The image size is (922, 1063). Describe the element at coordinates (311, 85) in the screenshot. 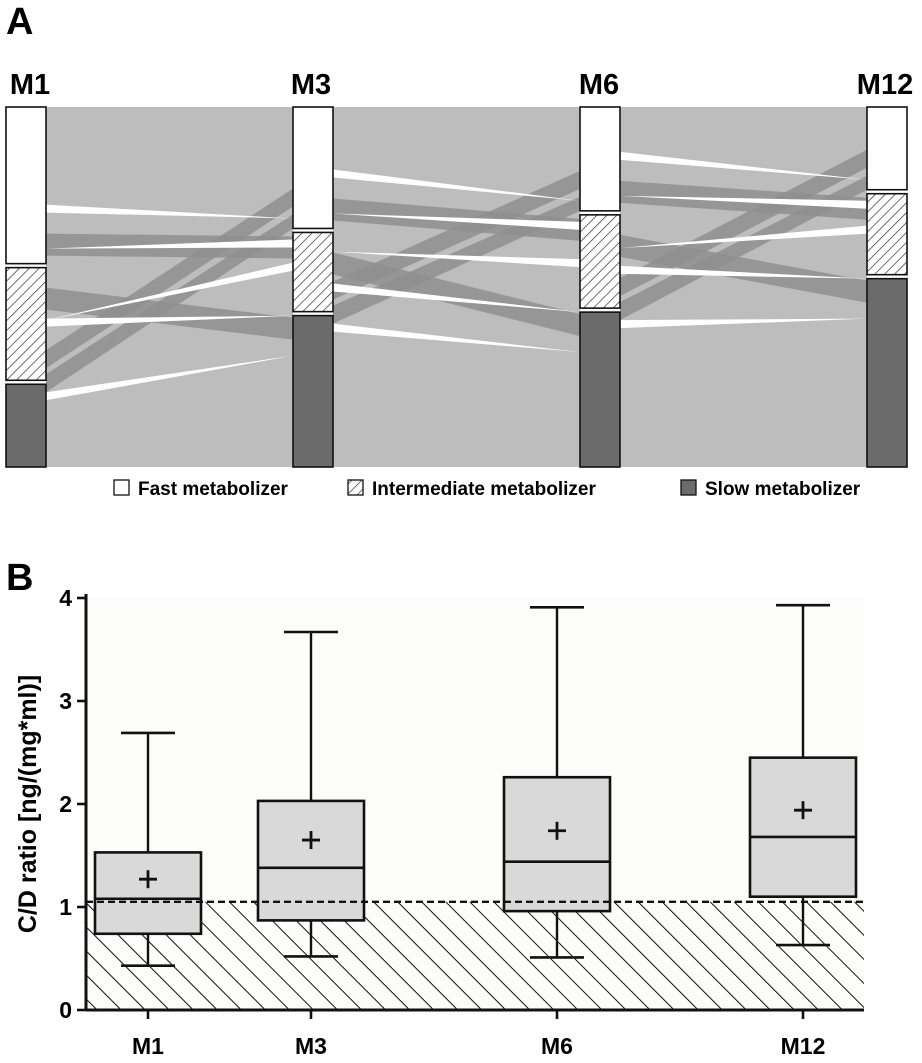

I see `timepoint-label-M3: M3` at that location.